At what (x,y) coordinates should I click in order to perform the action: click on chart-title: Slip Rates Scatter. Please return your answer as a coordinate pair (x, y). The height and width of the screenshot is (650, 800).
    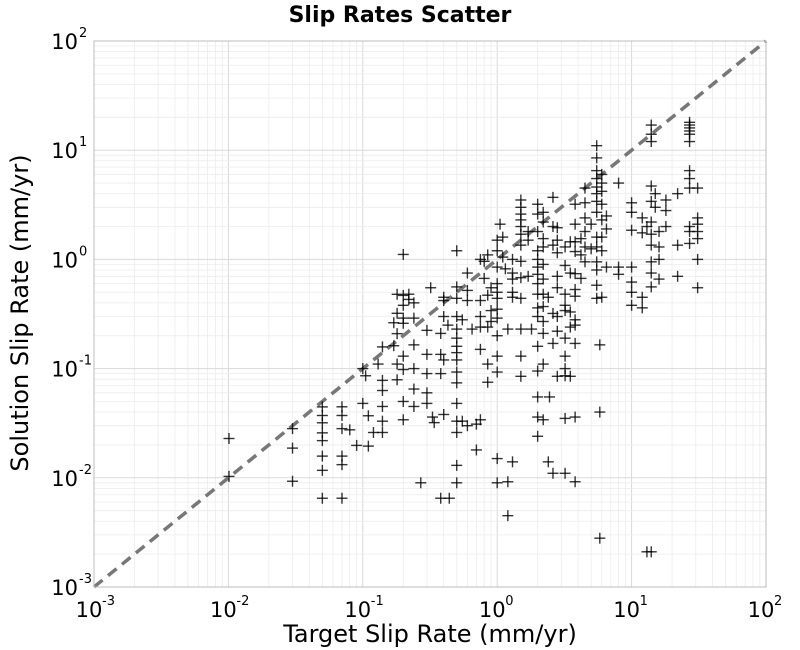
    Looking at the image, I should click on (400, 15).